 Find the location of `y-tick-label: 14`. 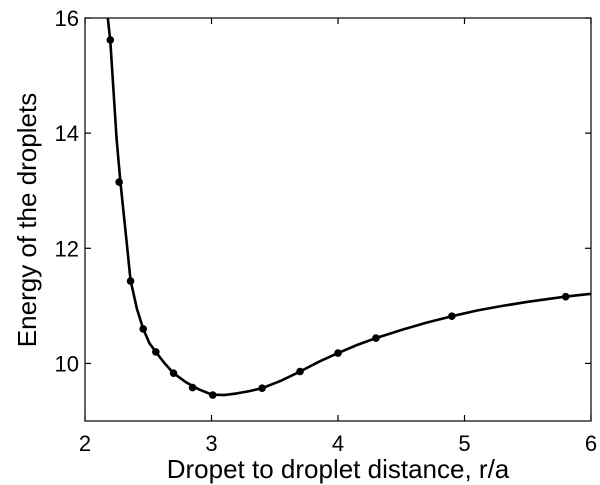

y-tick-label: 14 is located at coordinates (67, 133).